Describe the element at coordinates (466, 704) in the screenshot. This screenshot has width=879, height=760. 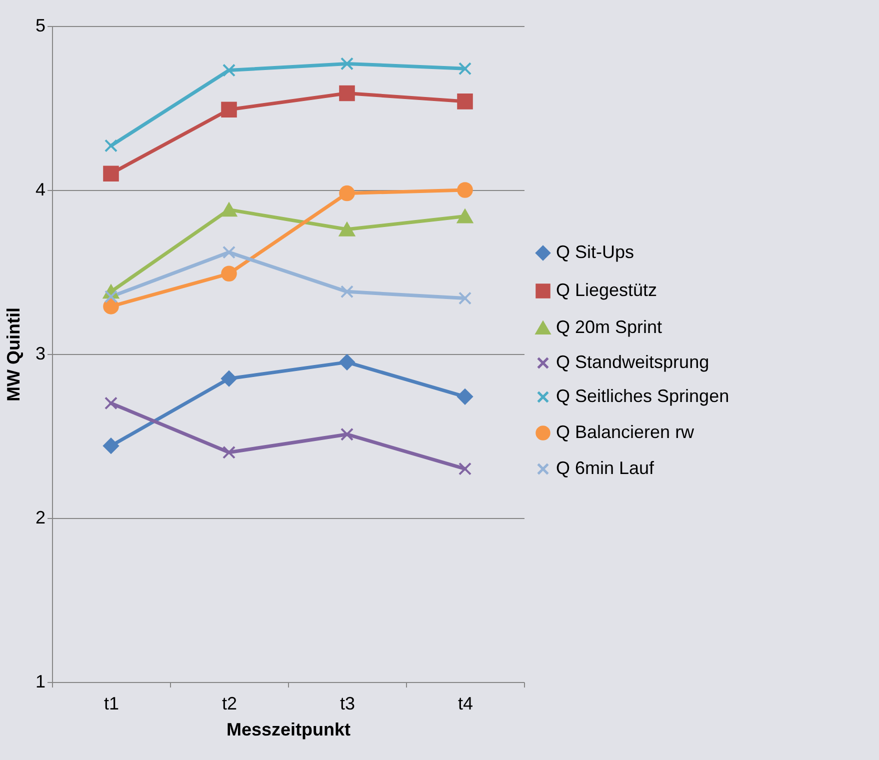
I see `x-tick-label: t4` at that location.